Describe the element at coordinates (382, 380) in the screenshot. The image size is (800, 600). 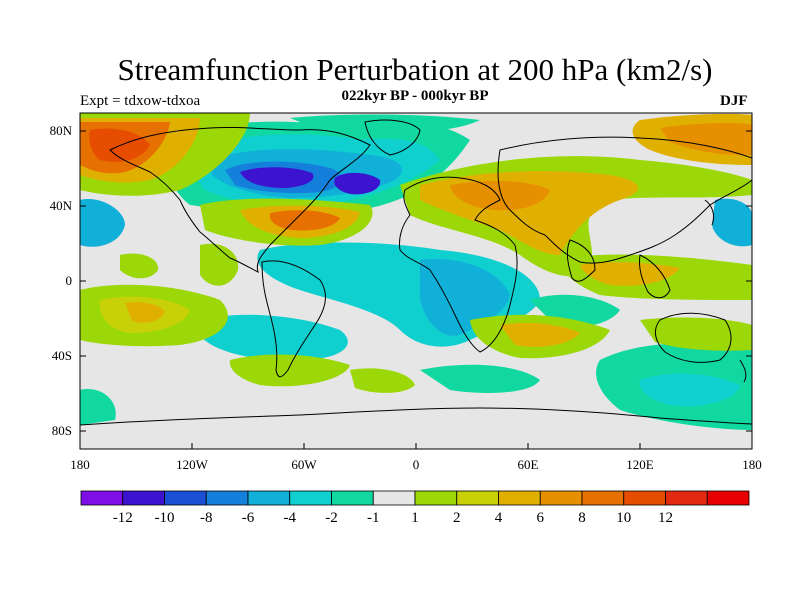
I see `contour-pos-south-atlantic` at that location.